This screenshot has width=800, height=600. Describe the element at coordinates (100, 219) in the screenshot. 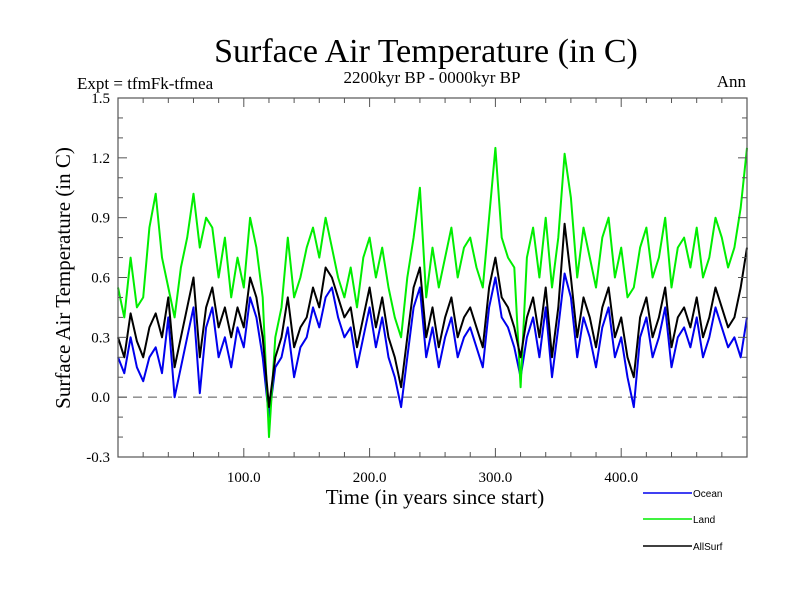

I see `y-tick-label: 0.9` at that location.